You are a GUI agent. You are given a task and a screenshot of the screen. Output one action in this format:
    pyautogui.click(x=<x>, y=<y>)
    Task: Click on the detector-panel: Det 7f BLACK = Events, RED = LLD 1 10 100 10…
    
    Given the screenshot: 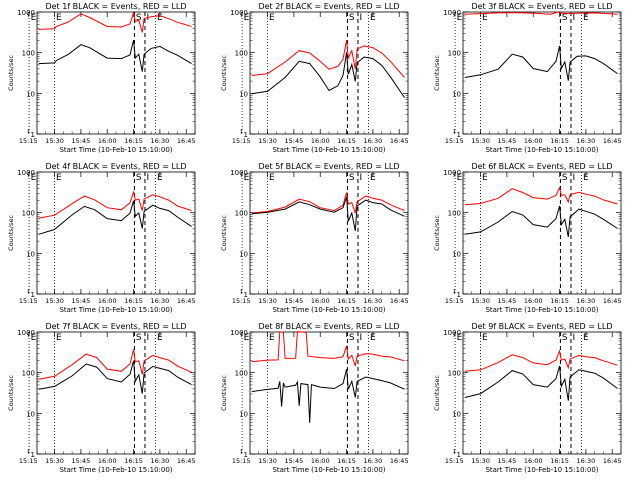 What is the action you would take?
    pyautogui.click(x=101, y=398)
    